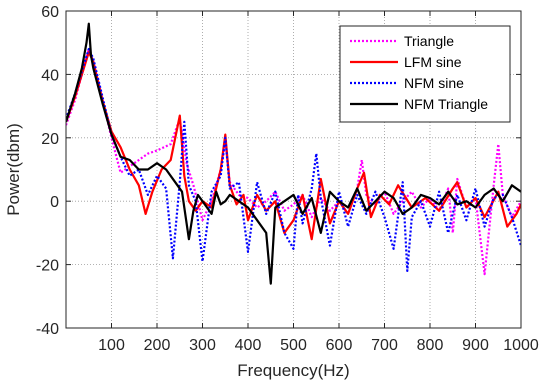 The width and height of the screenshot is (542, 385). I want to click on y-axis-label: Power(dbm), so click(13, 169).